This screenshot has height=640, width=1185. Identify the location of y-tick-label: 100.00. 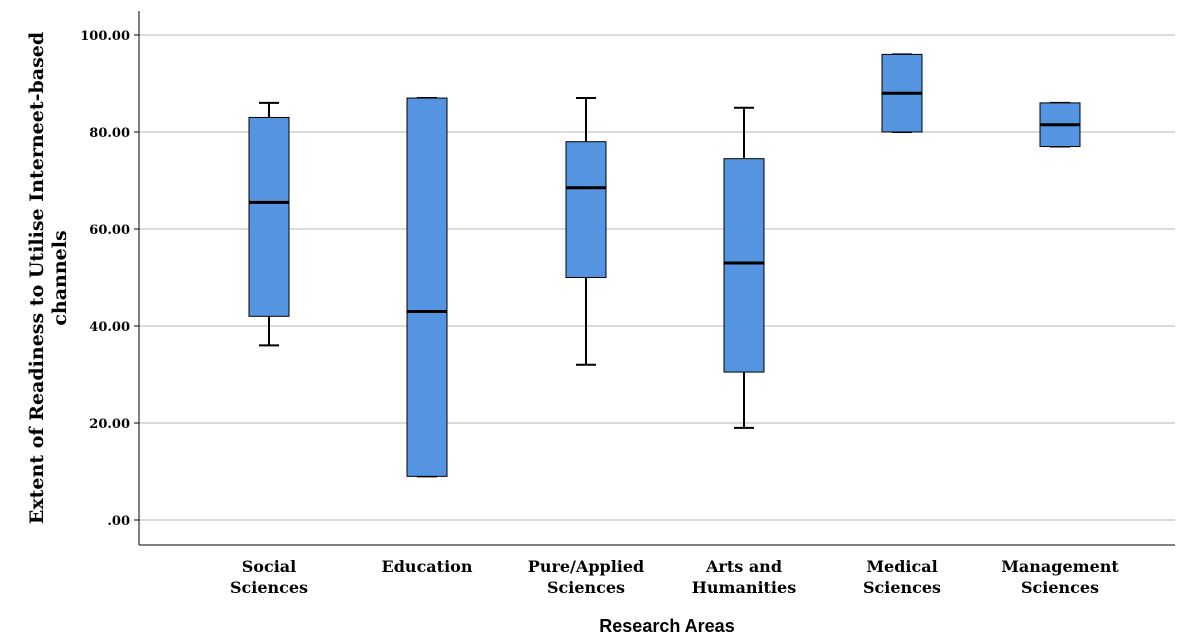
(105, 36).